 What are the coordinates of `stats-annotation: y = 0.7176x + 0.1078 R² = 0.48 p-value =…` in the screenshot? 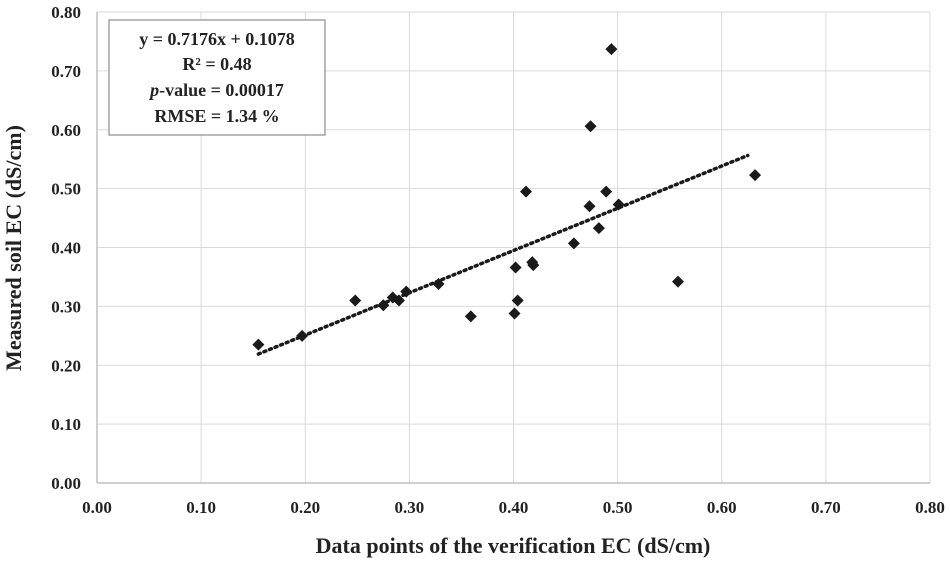 It's located at (217, 77).